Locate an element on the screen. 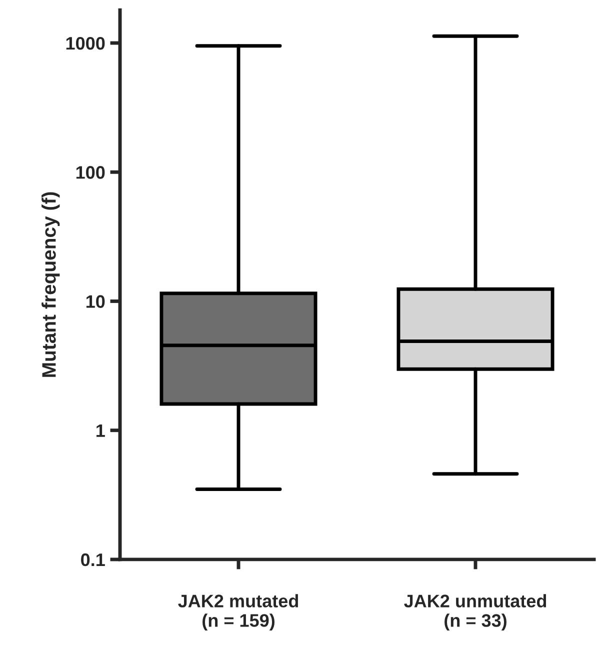 This screenshot has height=670, width=600. y-tick-label: 10 is located at coordinates (95, 301).